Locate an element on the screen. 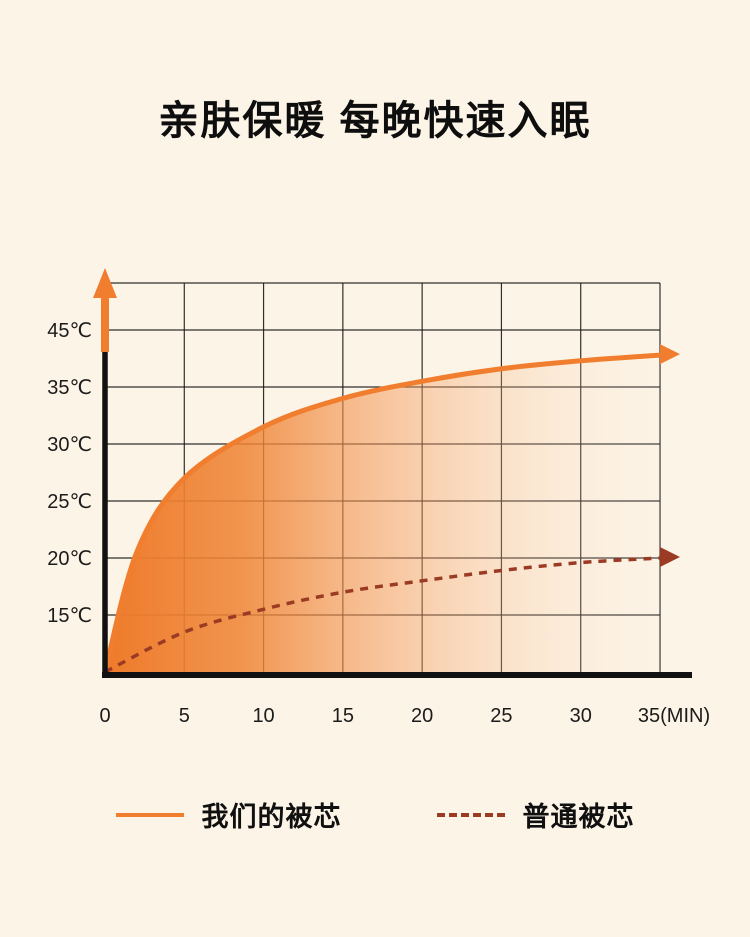  x-tick-label: 10 is located at coordinates (263, 716).